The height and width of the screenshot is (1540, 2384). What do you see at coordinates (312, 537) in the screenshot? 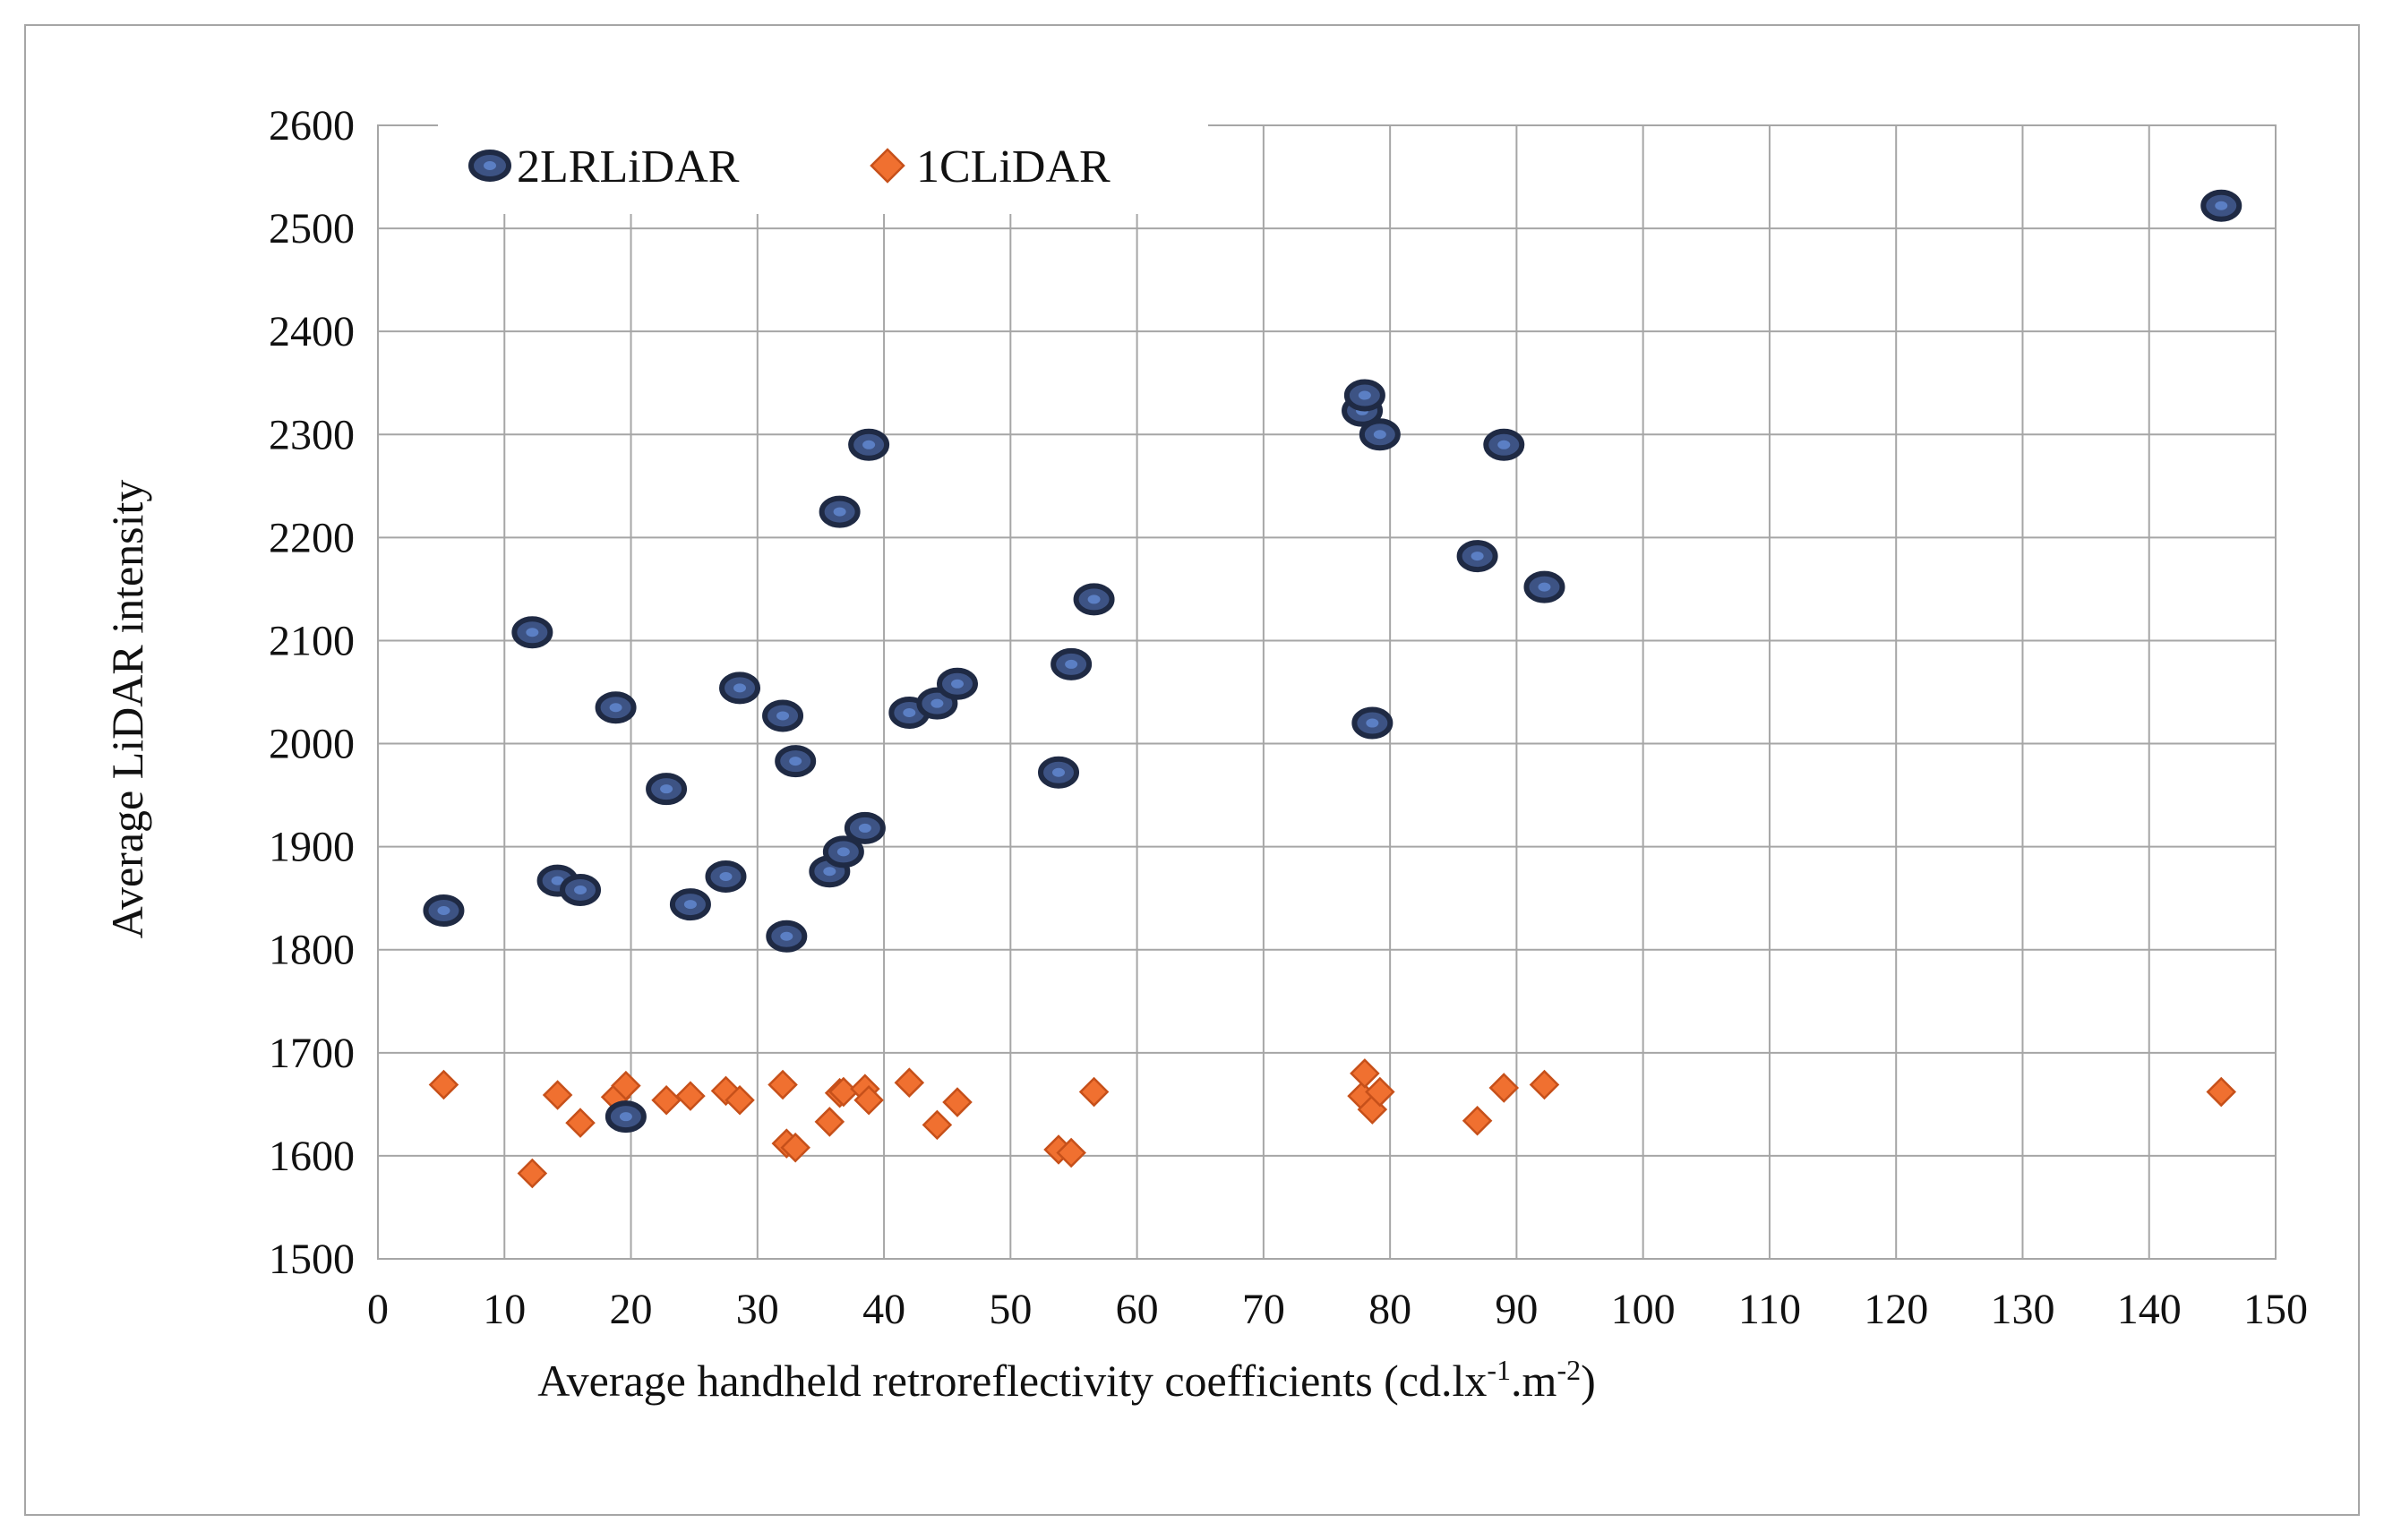
I see `y-tick-label: 2200` at bounding box center [312, 537].